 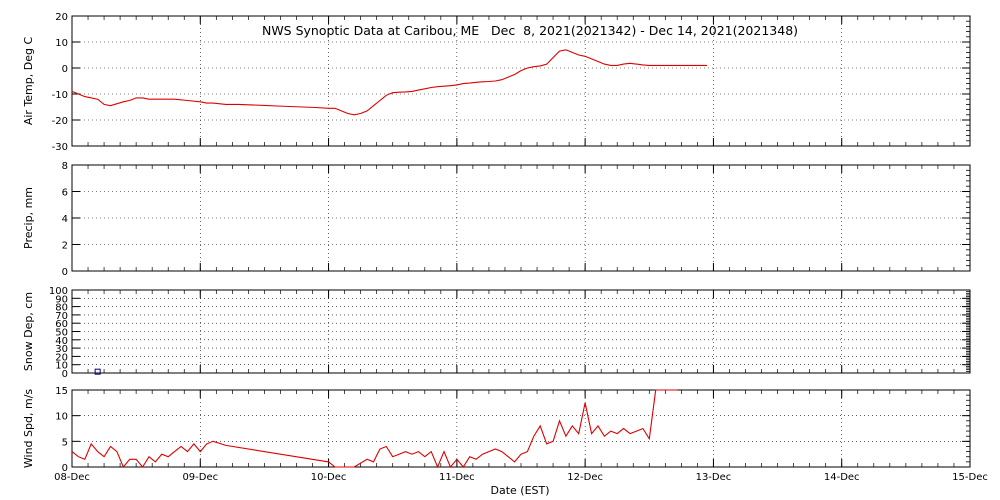 What do you see at coordinates (28, 331) in the screenshot?
I see `y-axis-label: Snow Dep, cm` at bounding box center [28, 331].